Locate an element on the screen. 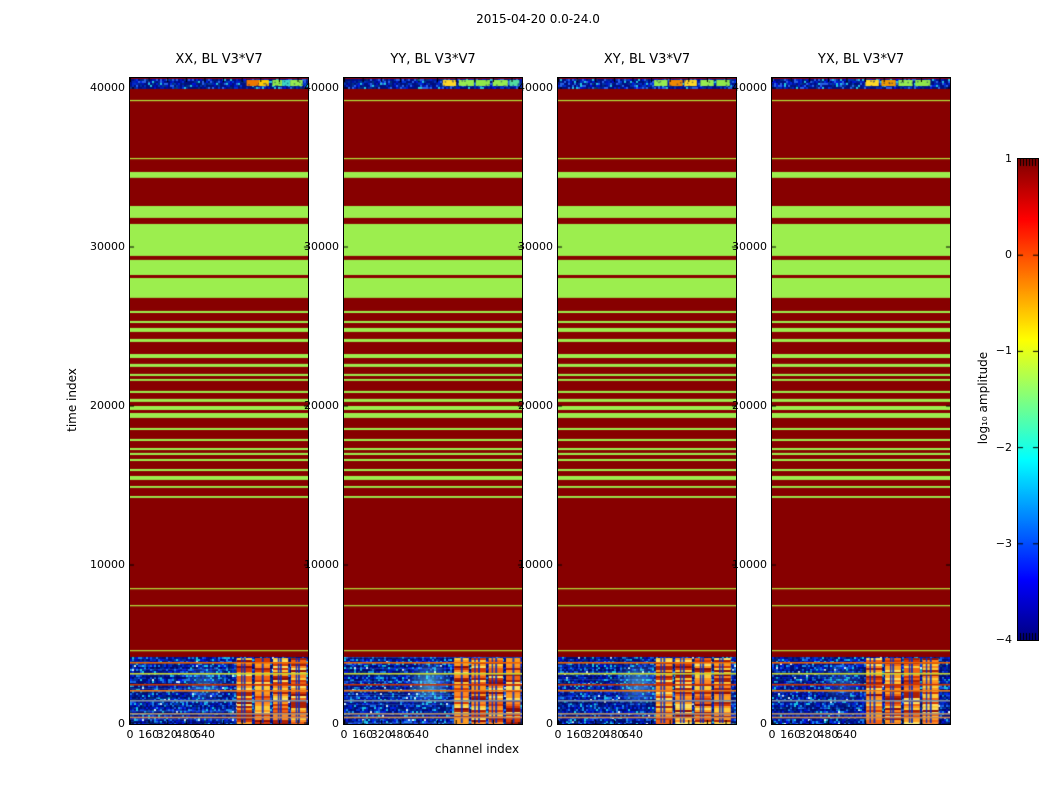 This screenshot has width=1050, height=800. colorbar-tick-label: 1 is located at coordinates (1008, 158).